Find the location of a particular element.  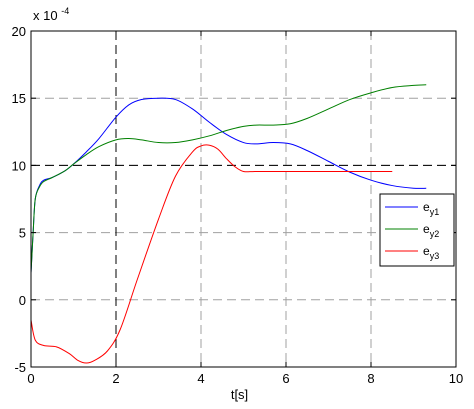

legend-label-subscript: y1 is located at coordinates (435, 212).